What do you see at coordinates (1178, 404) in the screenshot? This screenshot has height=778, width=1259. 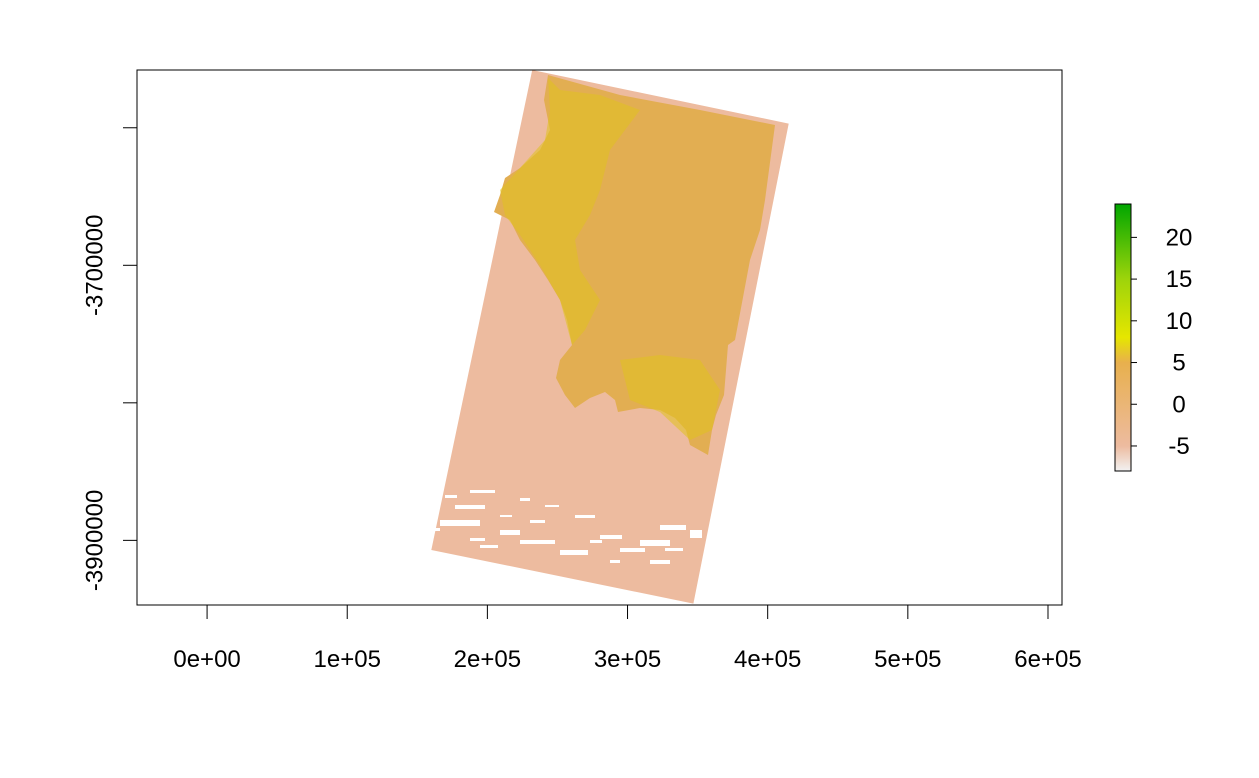 I see `legend-tick-label: 0` at bounding box center [1178, 404].